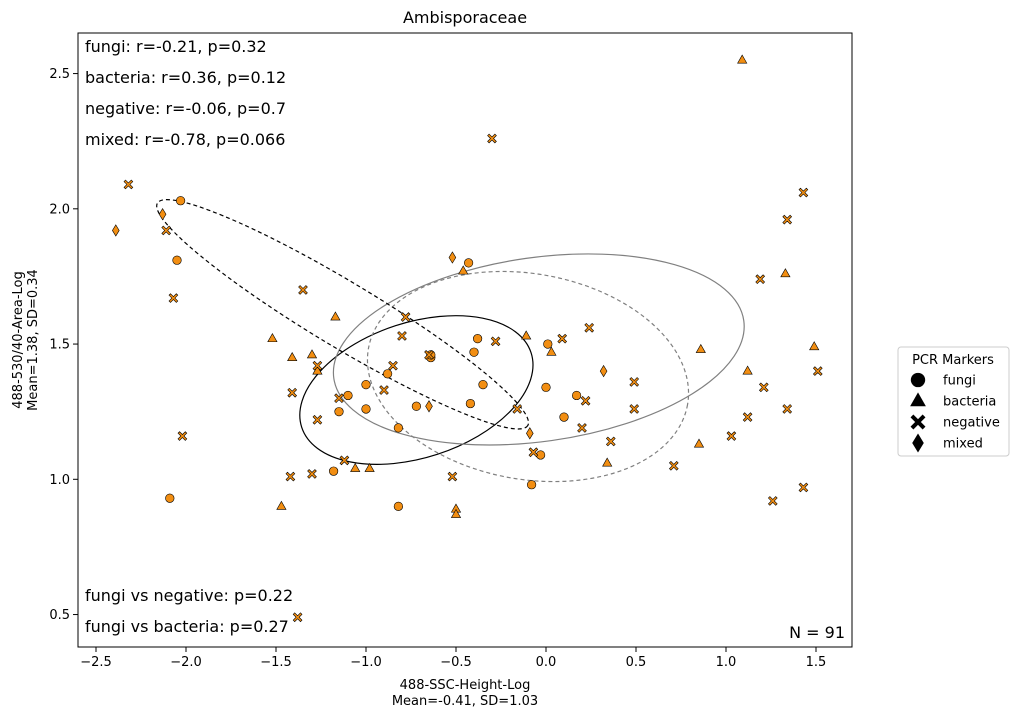 Image resolution: width=1019 pixels, height=717 pixels. Describe the element at coordinates (416, 390) in the screenshot. I see `ellipse-fungi` at that location.